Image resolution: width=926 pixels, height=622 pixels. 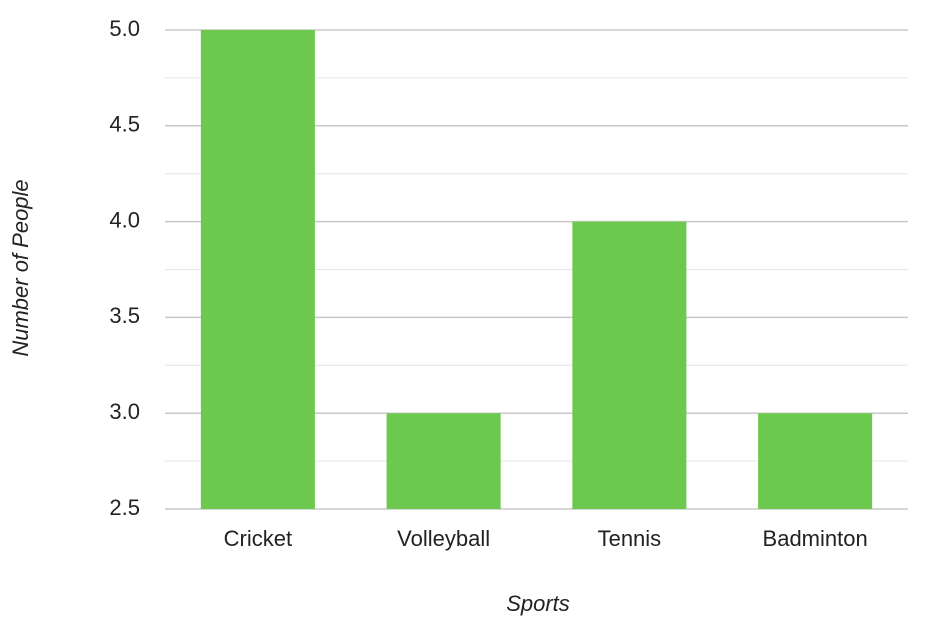 I want to click on x-tick-label: Volleyball, so click(x=443, y=538).